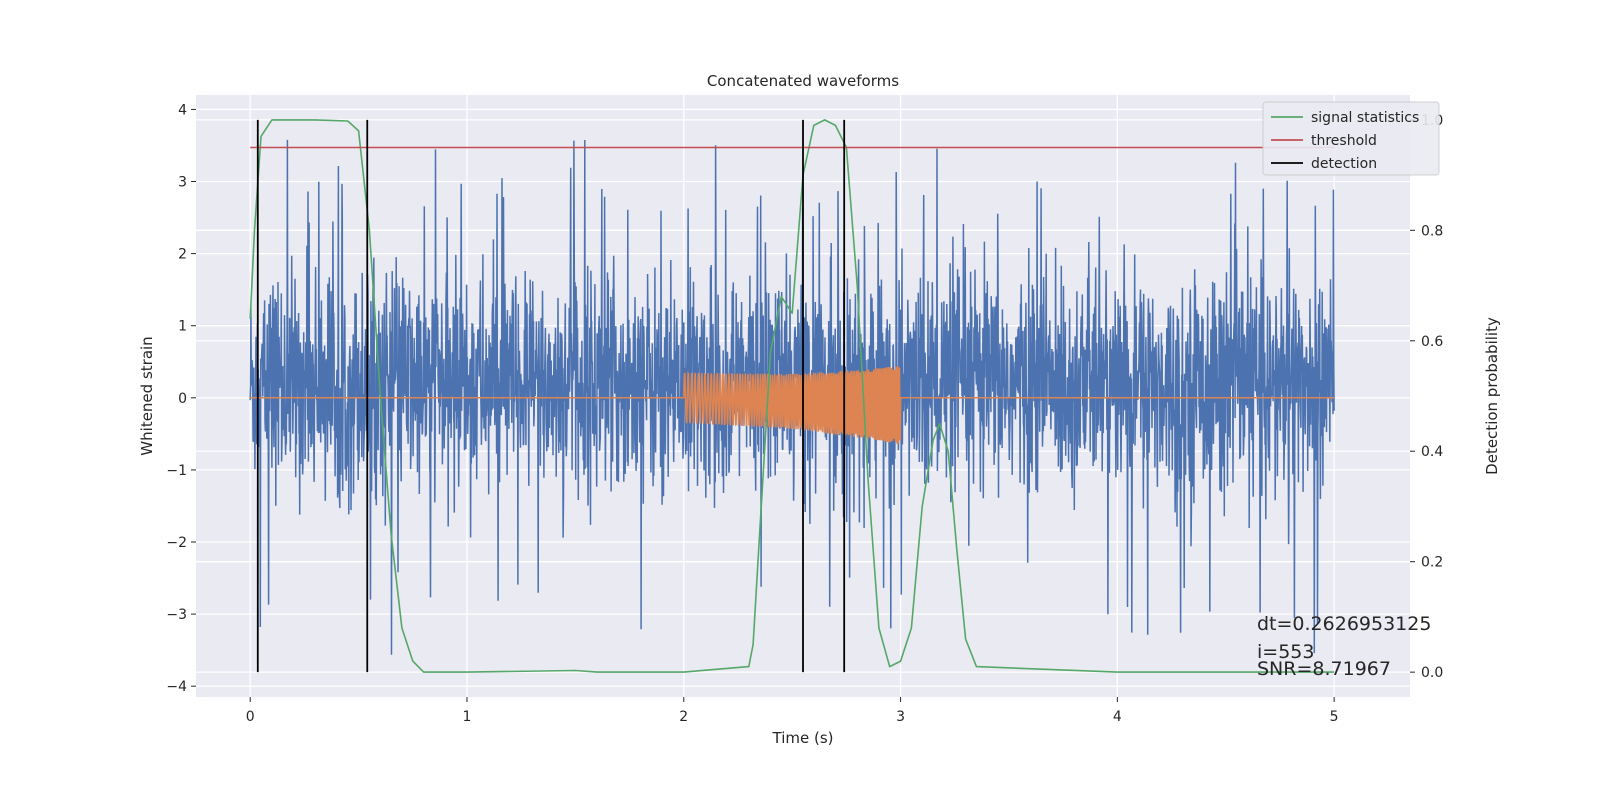 The height and width of the screenshot is (800, 1600). What do you see at coordinates (176, 543) in the screenshot?
I see `y-left-tick-label: −2` at bounding box center [176, 543].